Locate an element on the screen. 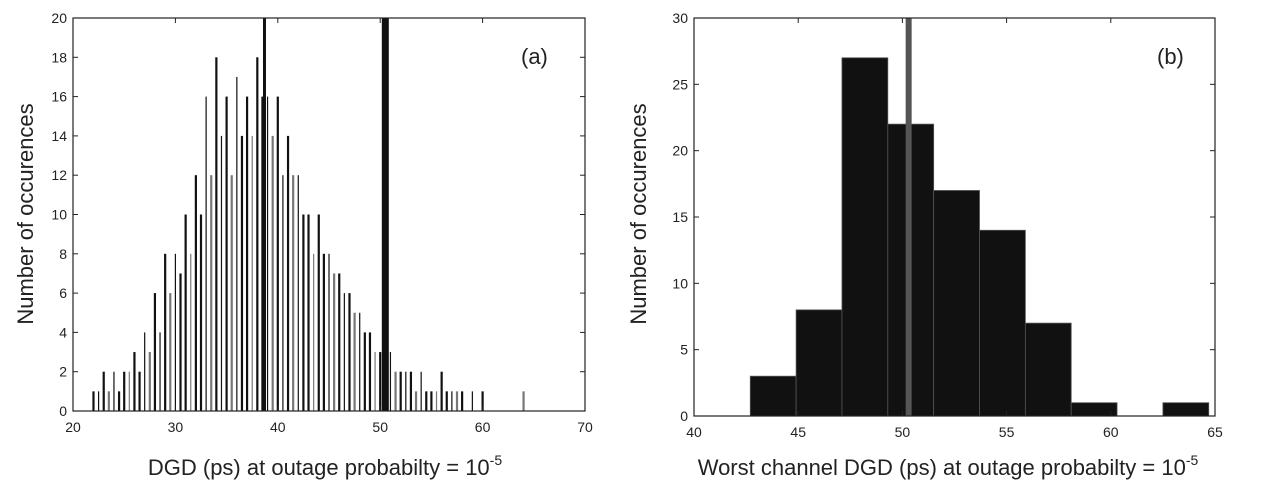 The height and width of the screenshot is (484, 1277). chart-a-xtick-label: 70 is located at coordinates (585, 427).